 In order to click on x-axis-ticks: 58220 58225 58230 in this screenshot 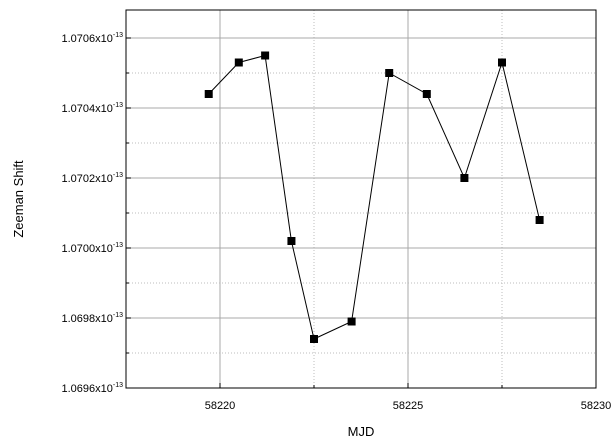, I will do `click(408, 397)`.